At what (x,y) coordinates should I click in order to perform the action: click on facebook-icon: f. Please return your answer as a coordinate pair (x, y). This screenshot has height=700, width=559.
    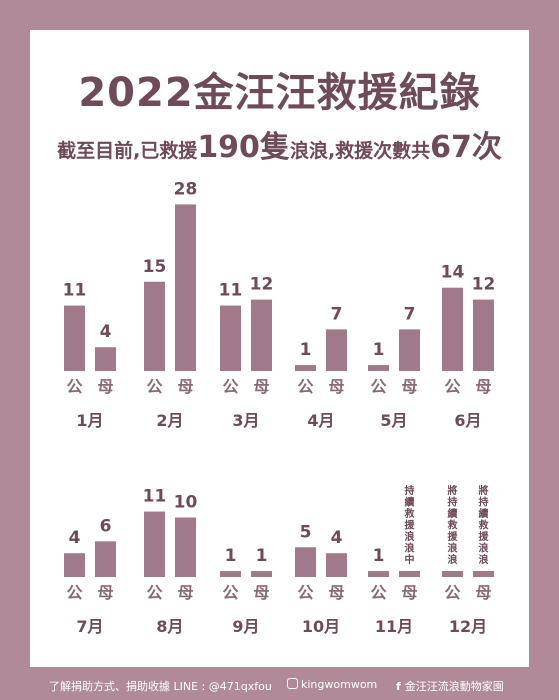
    Looking at the image, I should click on (398, 686).